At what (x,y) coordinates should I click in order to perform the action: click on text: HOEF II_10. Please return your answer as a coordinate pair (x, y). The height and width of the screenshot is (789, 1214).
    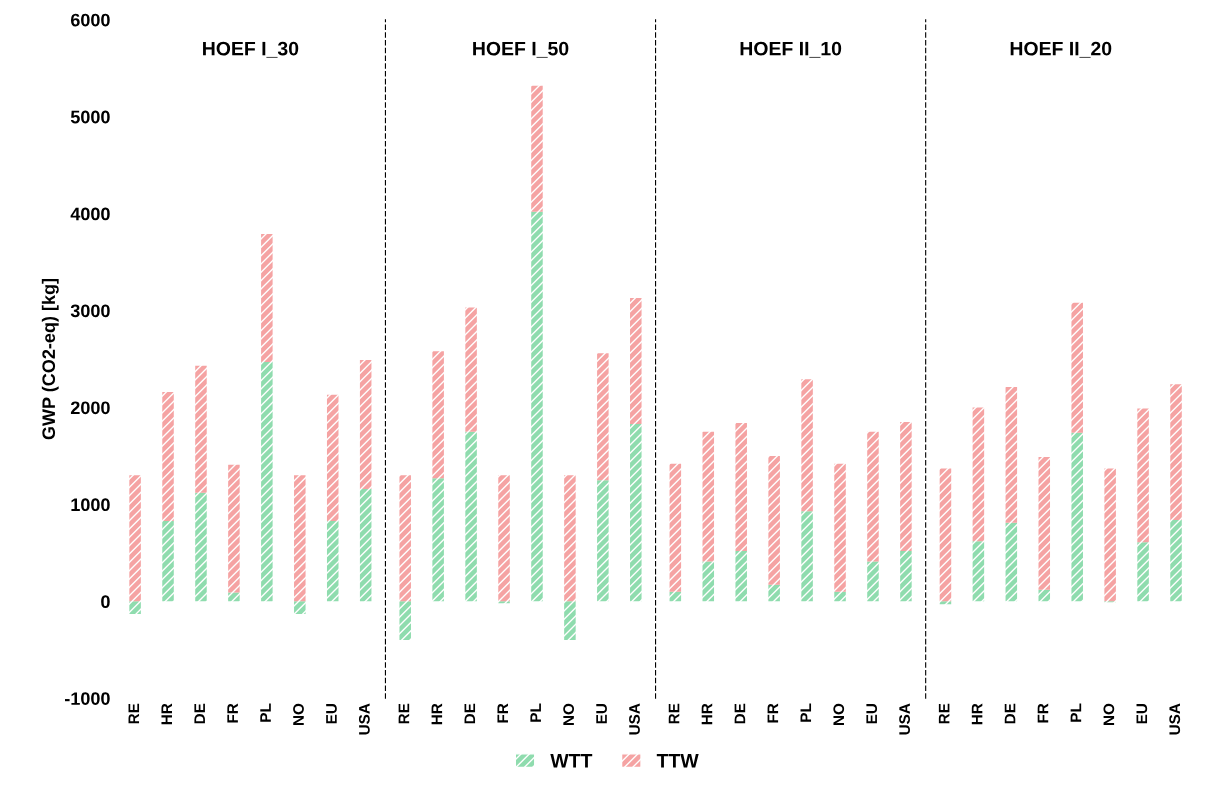
    Looking at the image, I should click on (791, 49).